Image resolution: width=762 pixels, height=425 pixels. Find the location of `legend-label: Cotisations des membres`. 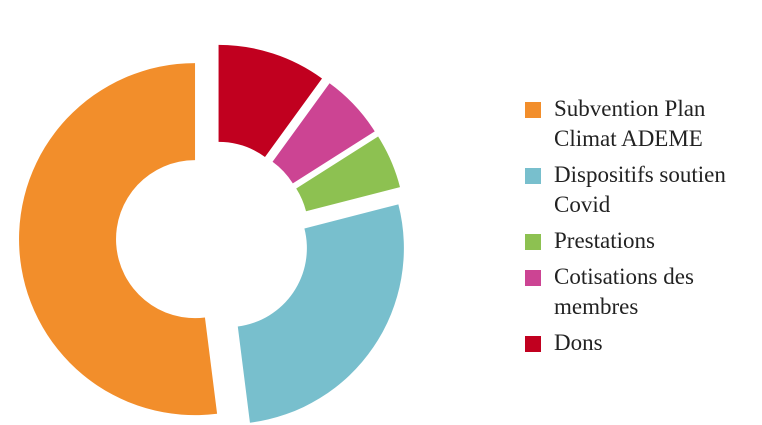

legend-label: Cotisations des membres is located at coordinates (624, 291).